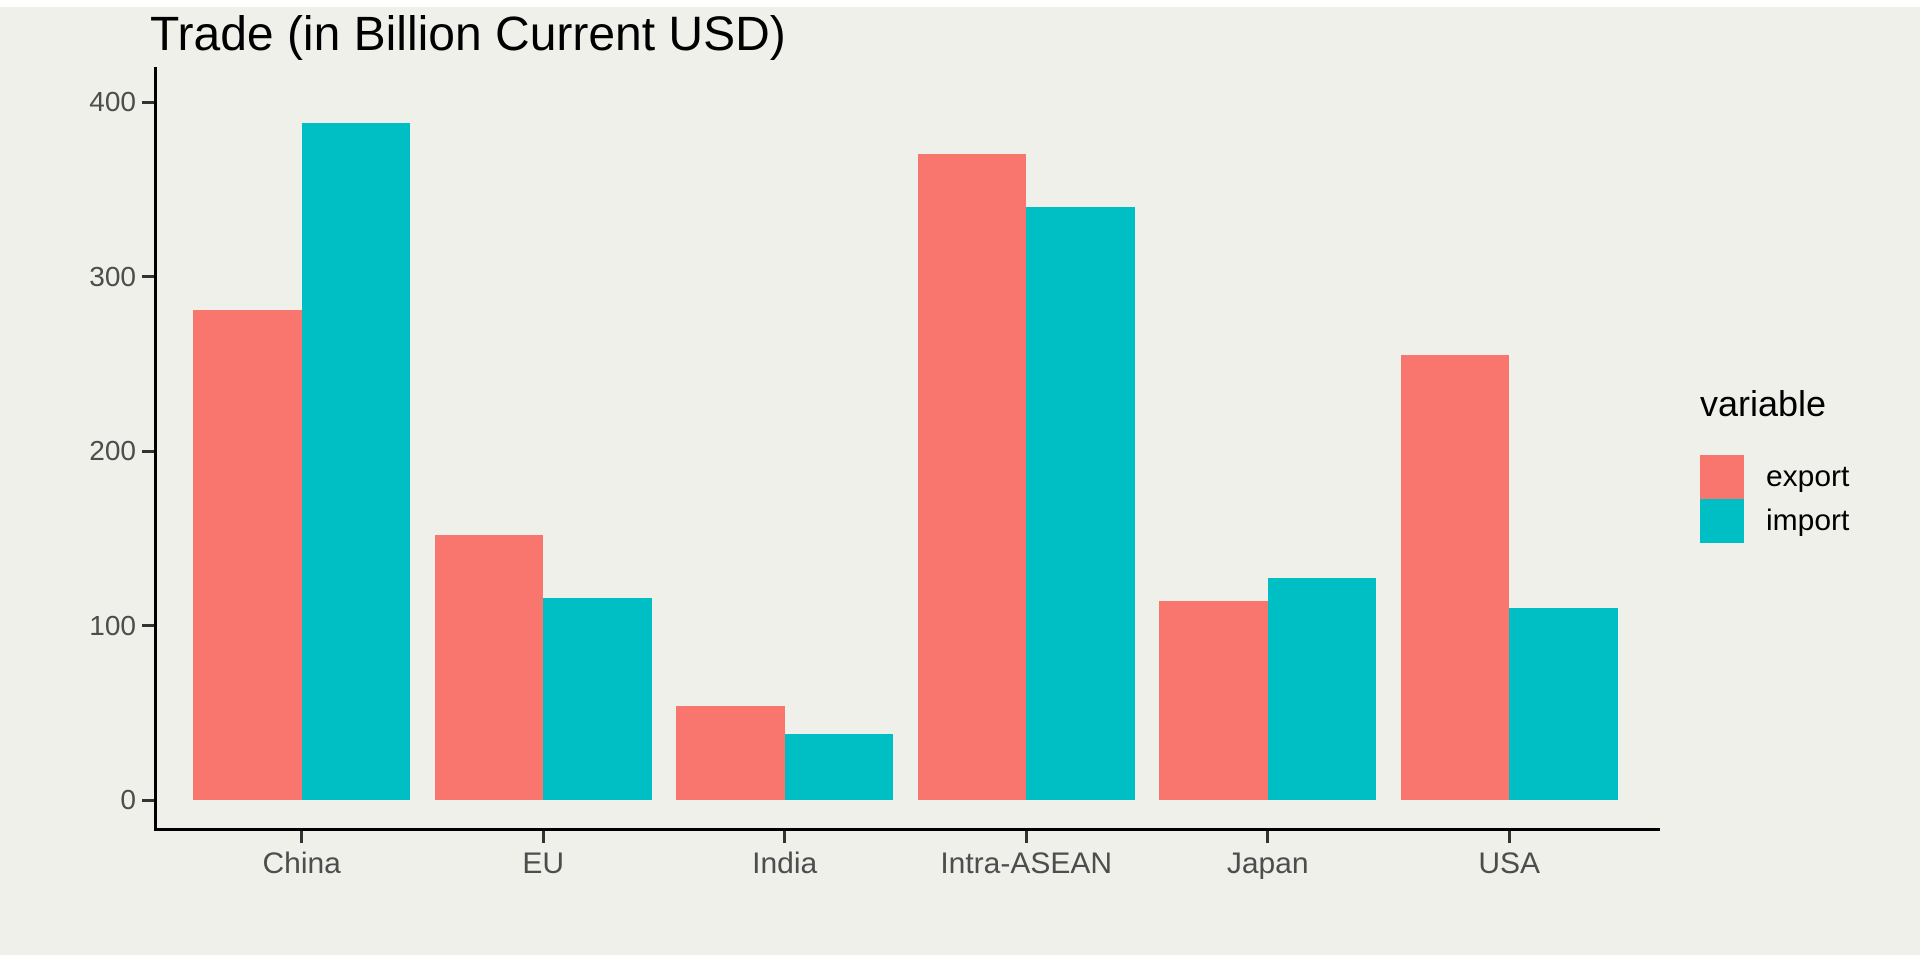 The height and width of the screenshot is (960, 1920). Describe the element at coordinates (1322, 689) in the screenshot. I see `bar-import-Japan` at that location.